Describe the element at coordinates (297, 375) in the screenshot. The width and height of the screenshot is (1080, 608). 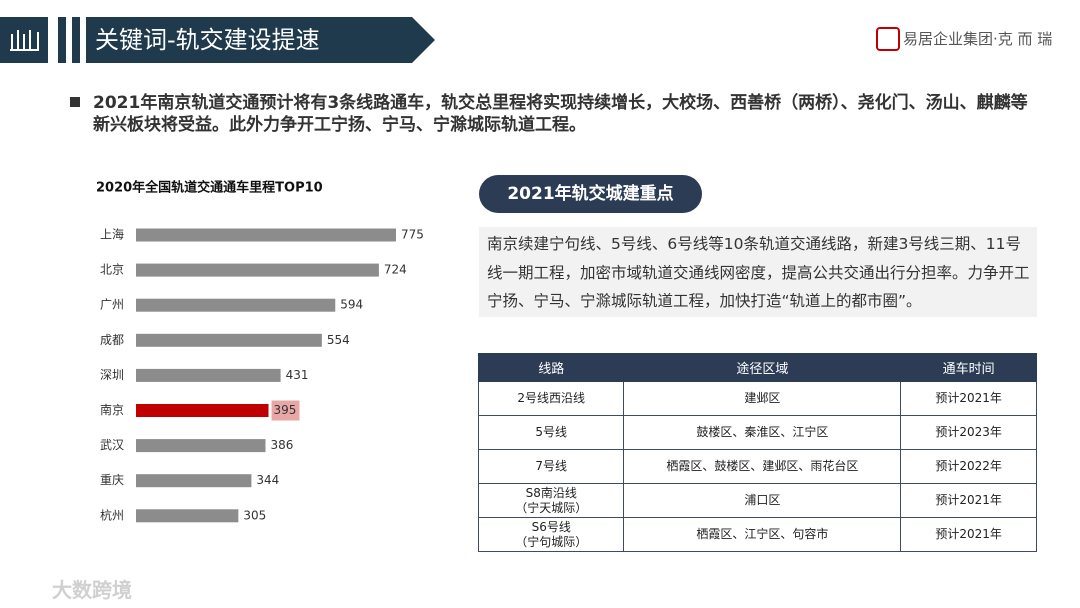
I see `value-label: 431` at that location.